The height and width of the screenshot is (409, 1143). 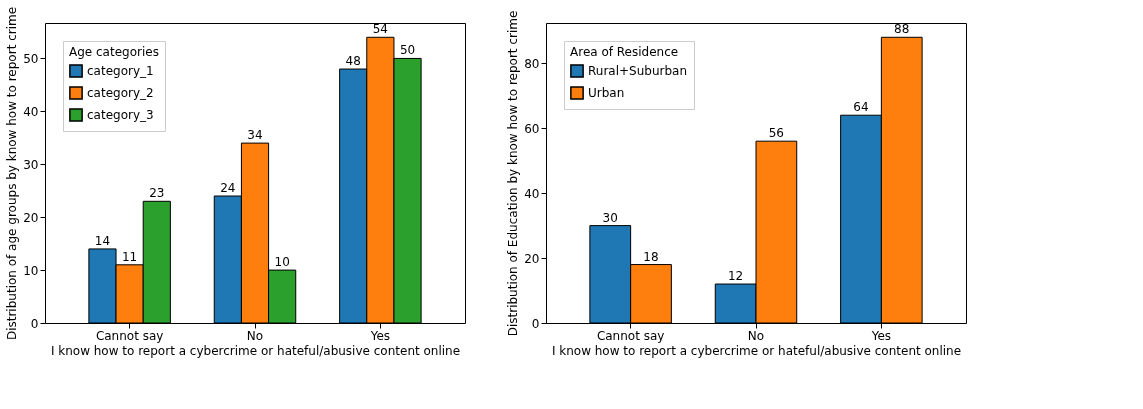 I want to click on y-tick-label: 50, so click(x=31, y=58).